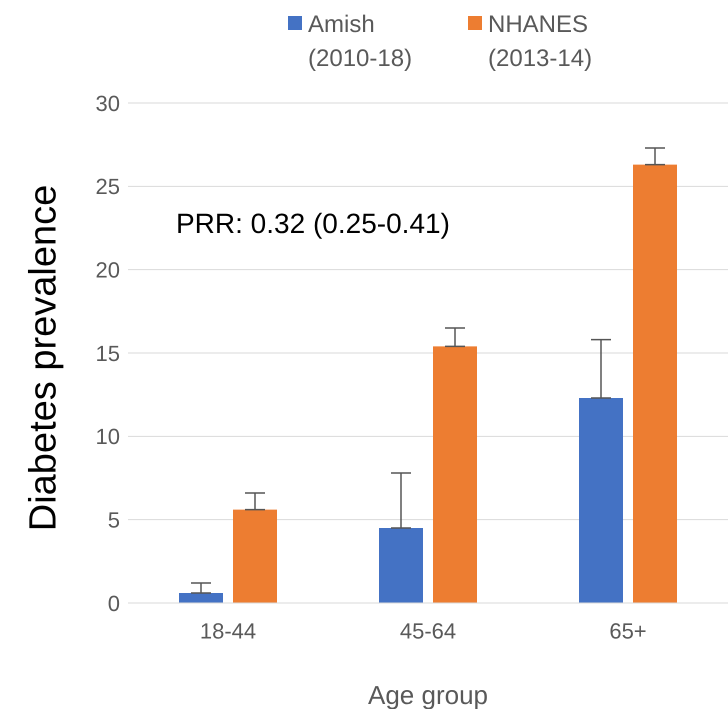 This screenshot has height=709, width=728. I want to click on x-tick-label: 45-64, so click(428, 631).